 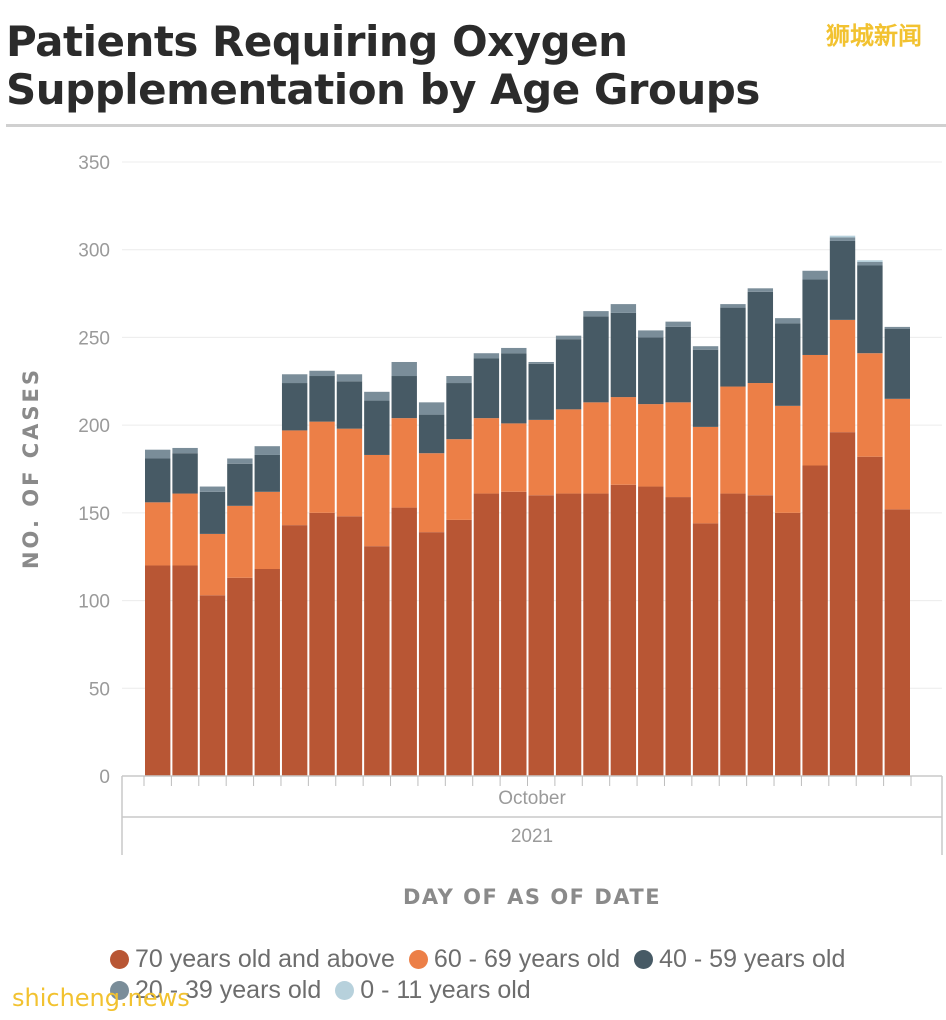 What do you see at coordinates (99, 689) in the screenshot?
I see `y-tick-label: 50` at bounding box center [99, 689].